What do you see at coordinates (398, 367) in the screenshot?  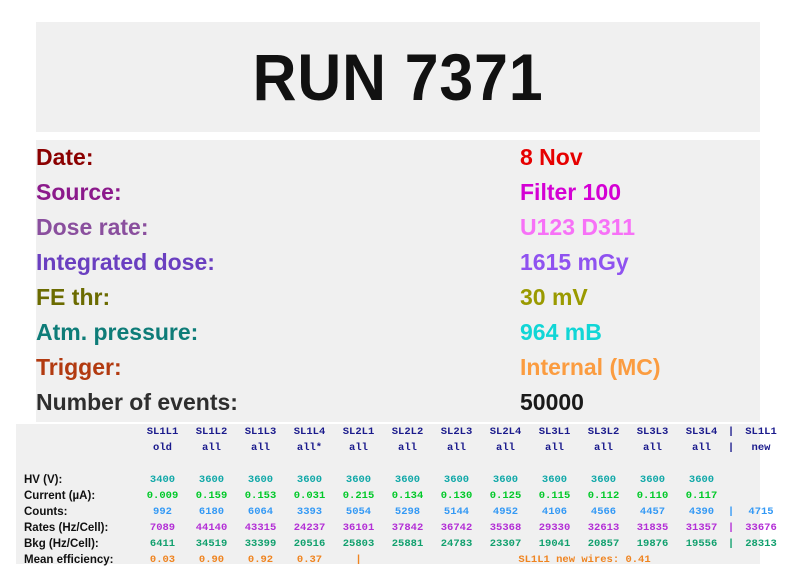 I see `info-row-trigger: Trigger: Internal (MC)` at bounding box center [398, 367].